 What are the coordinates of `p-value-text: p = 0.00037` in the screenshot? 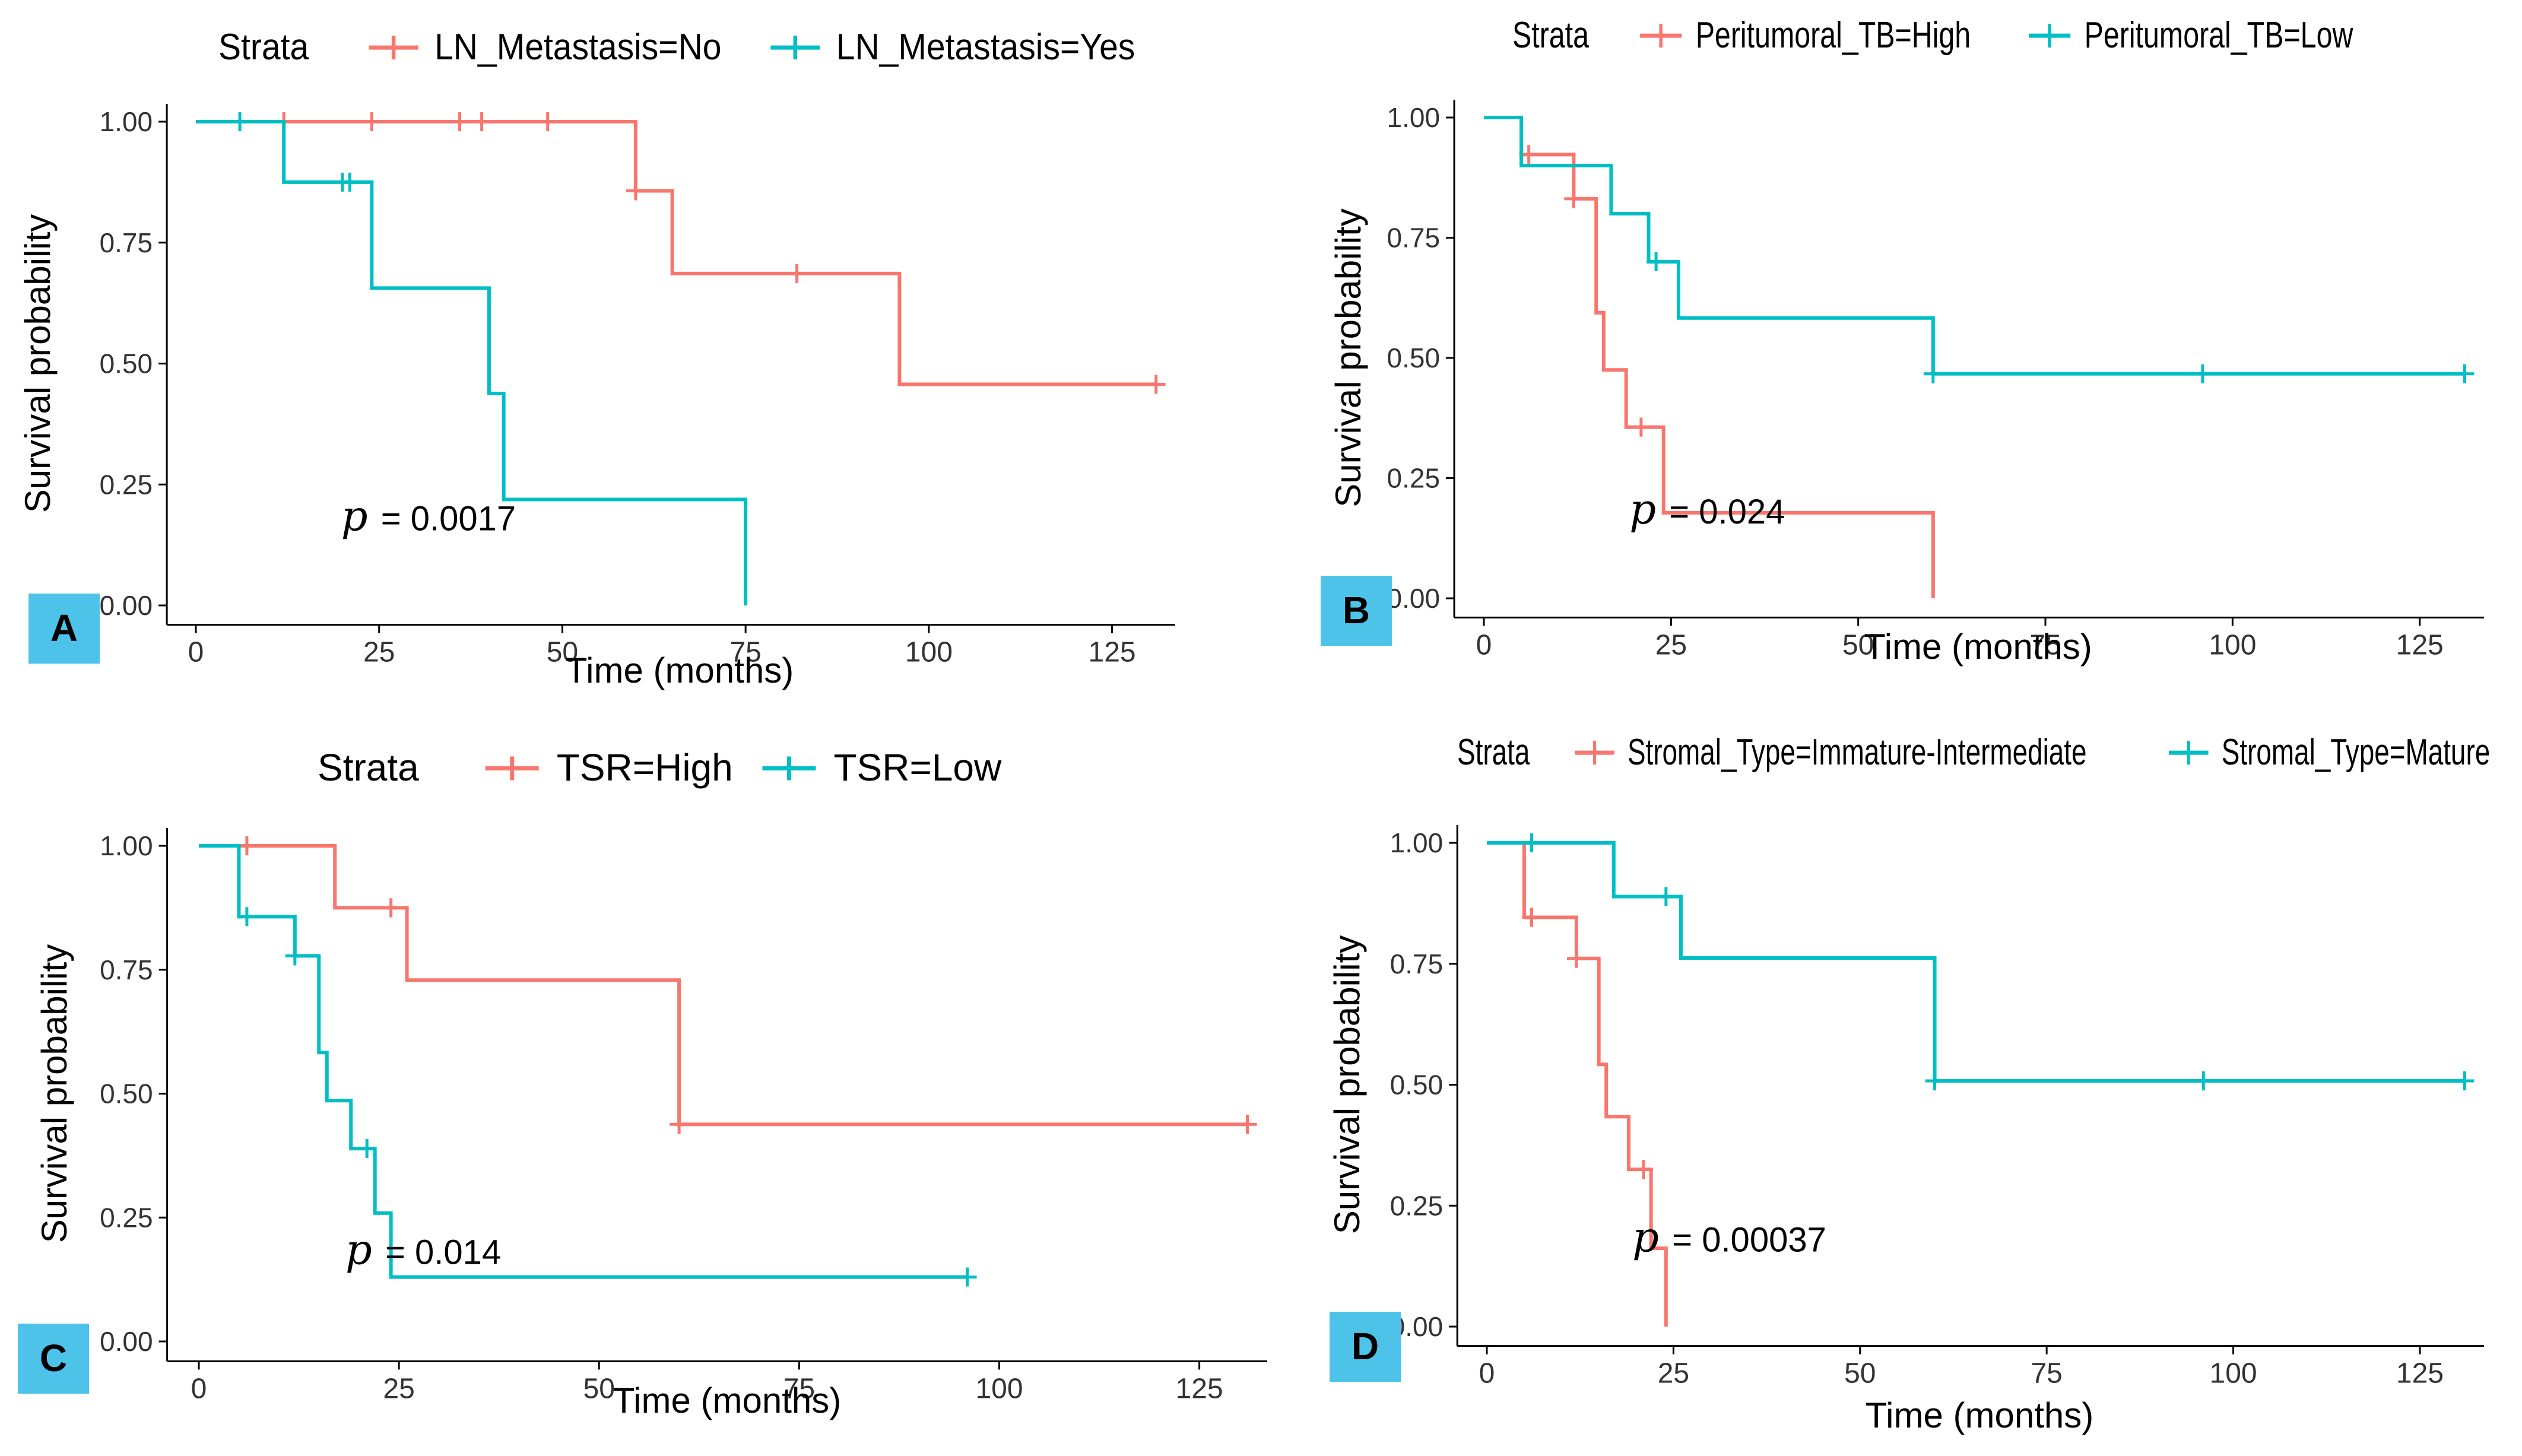 It's located at (1729, 1237).